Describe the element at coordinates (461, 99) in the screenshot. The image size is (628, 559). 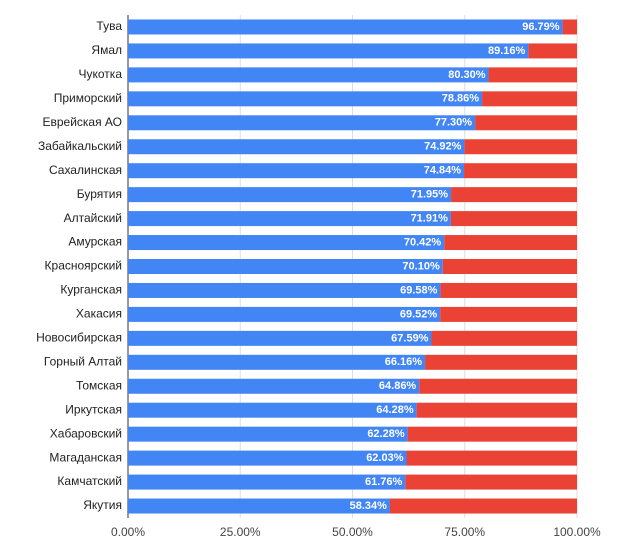
I see `value-label: 78.86%` at that location.